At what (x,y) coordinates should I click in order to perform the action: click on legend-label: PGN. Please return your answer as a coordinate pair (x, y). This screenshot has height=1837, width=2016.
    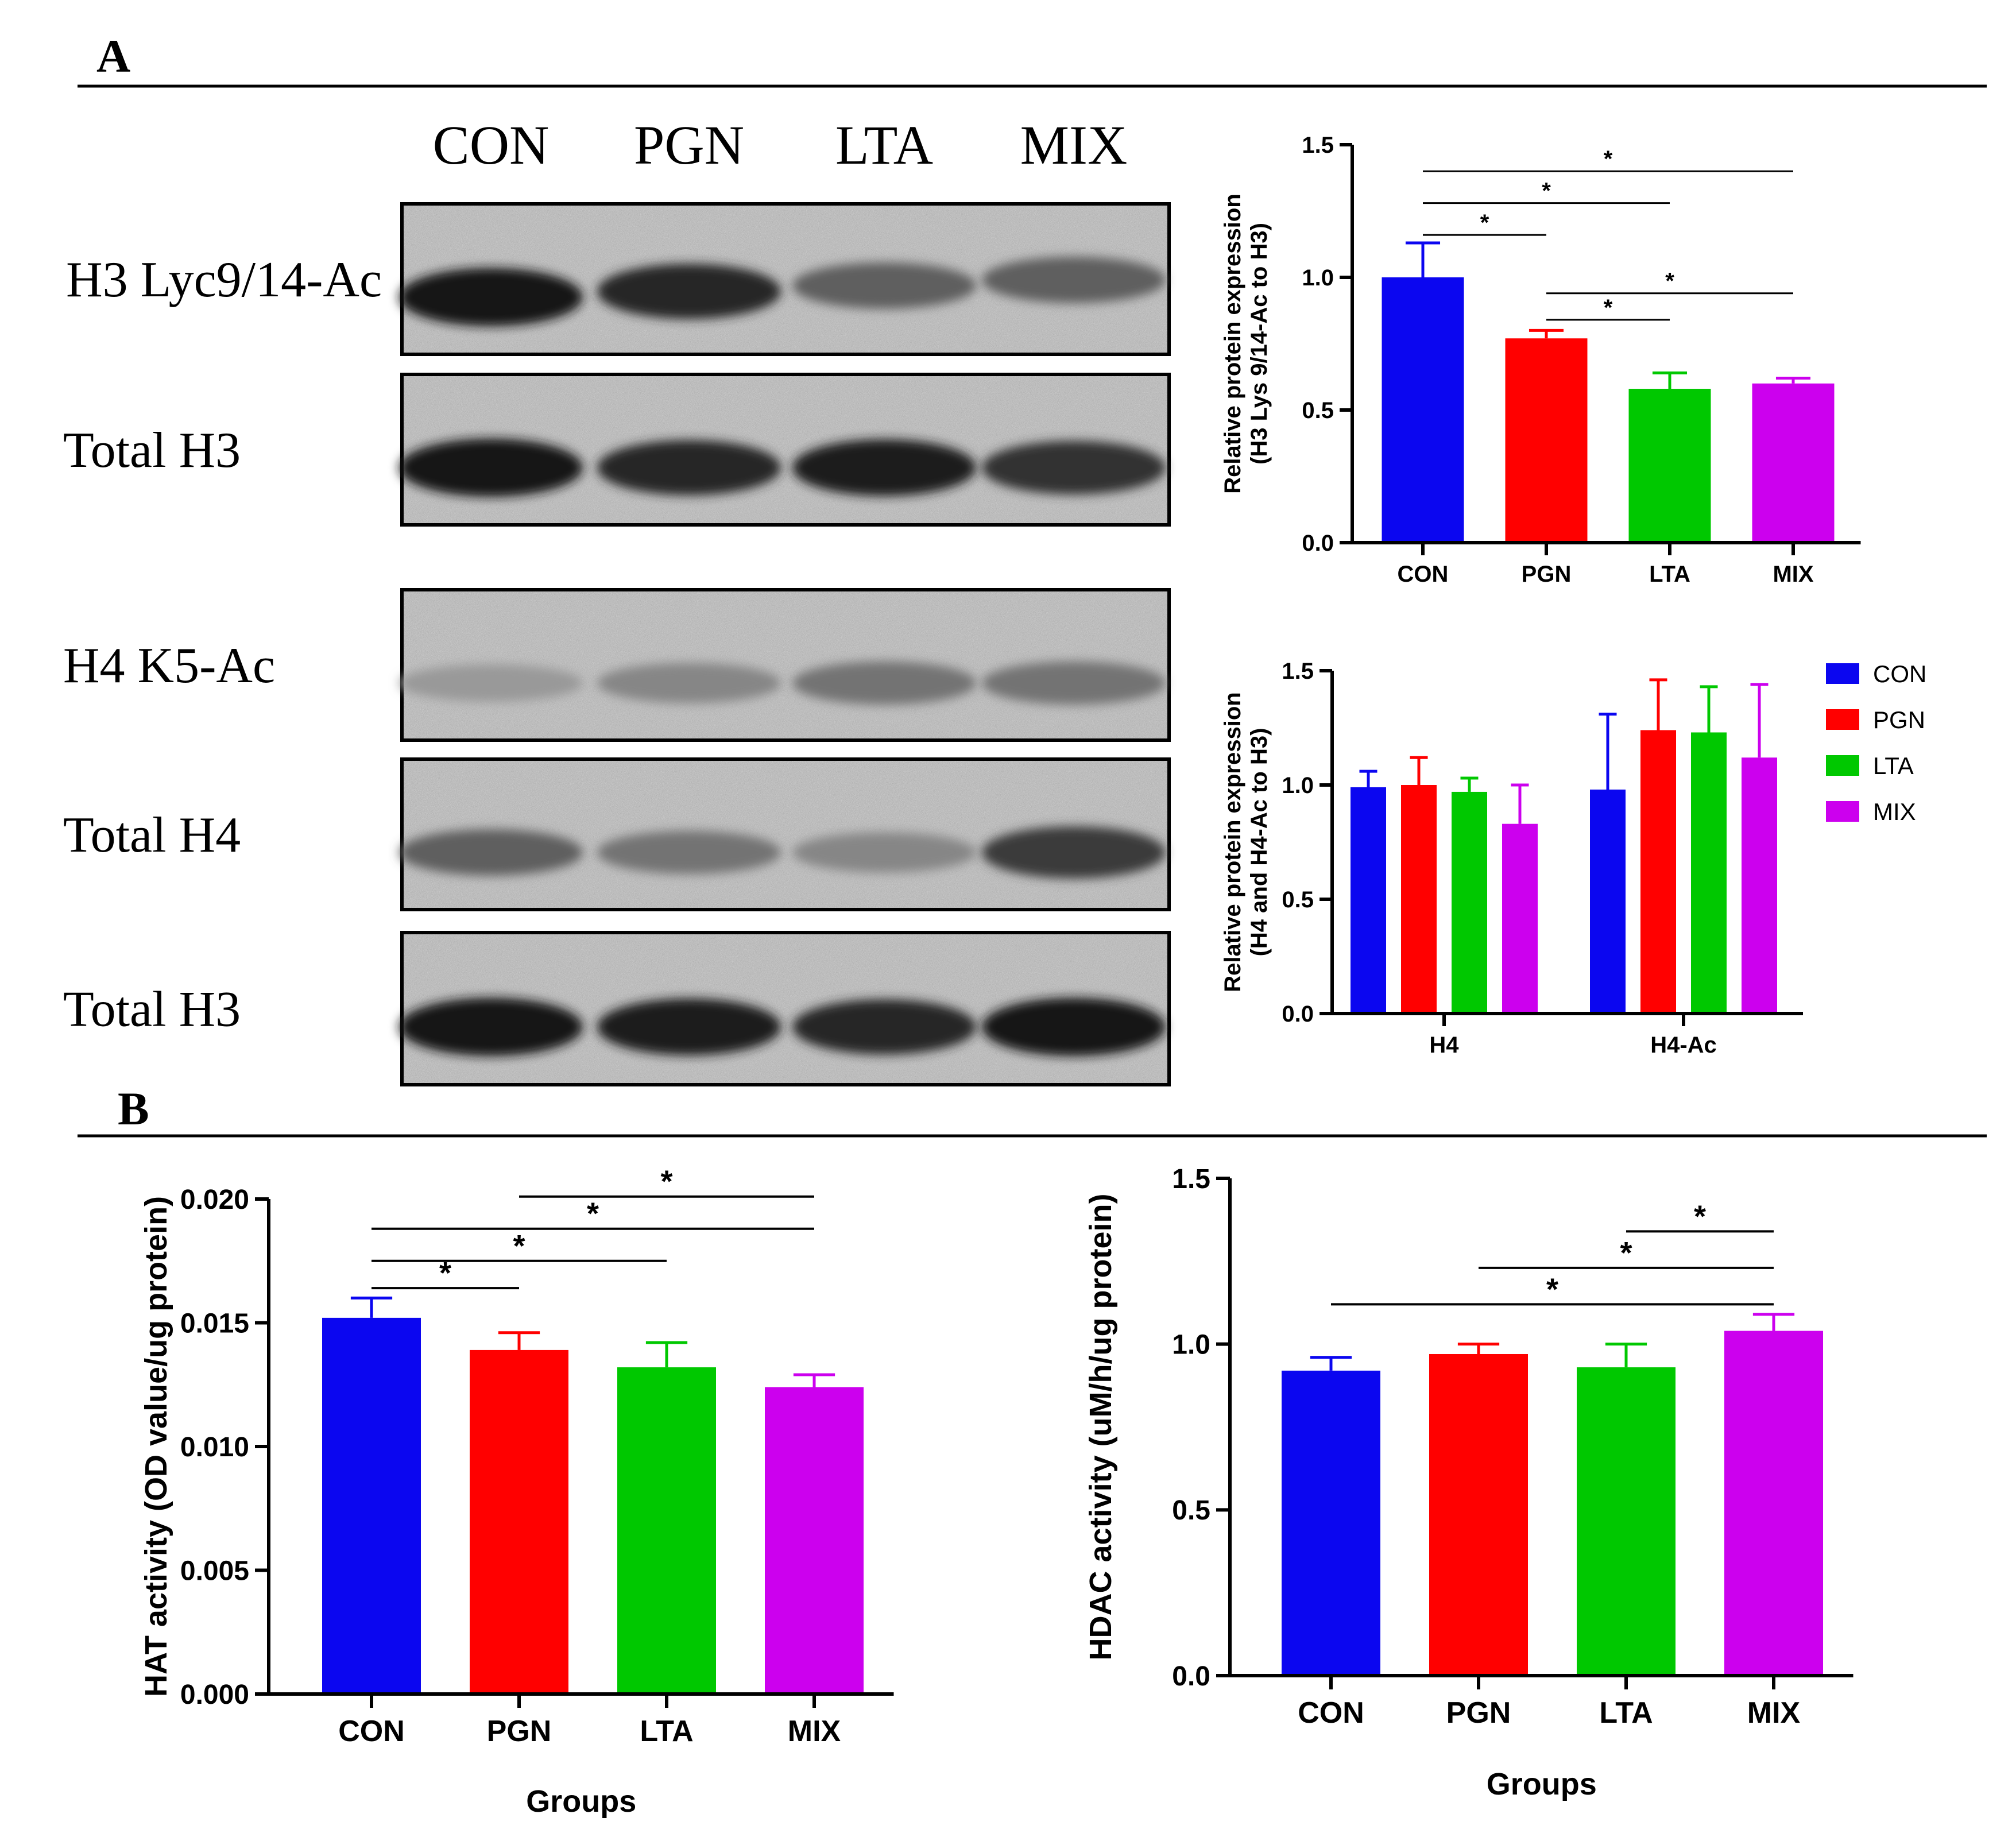
    Looking at the image, I should click on (1899, 720).